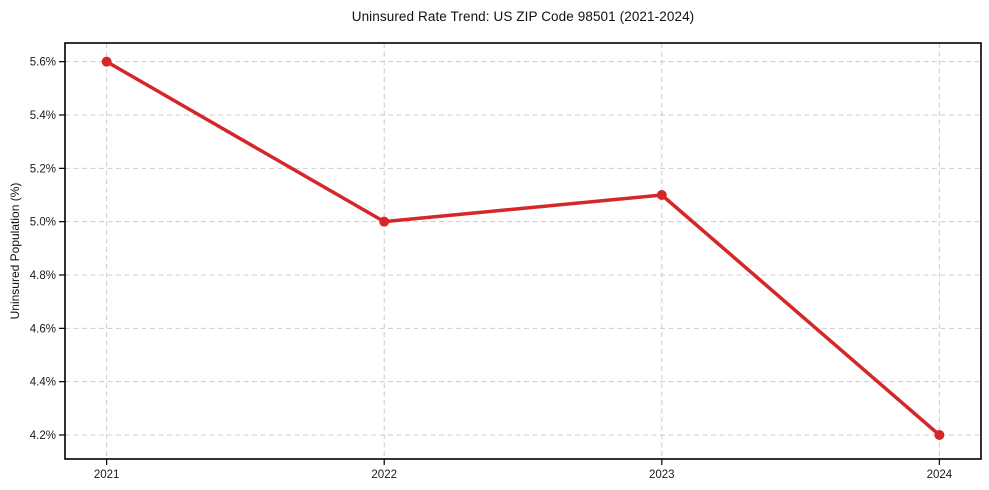  What do you see at coordinates (15, 251) in the screenshot?
I see `y-axis-label: Uninsured Population (%)` at bounding box center [15, 251].